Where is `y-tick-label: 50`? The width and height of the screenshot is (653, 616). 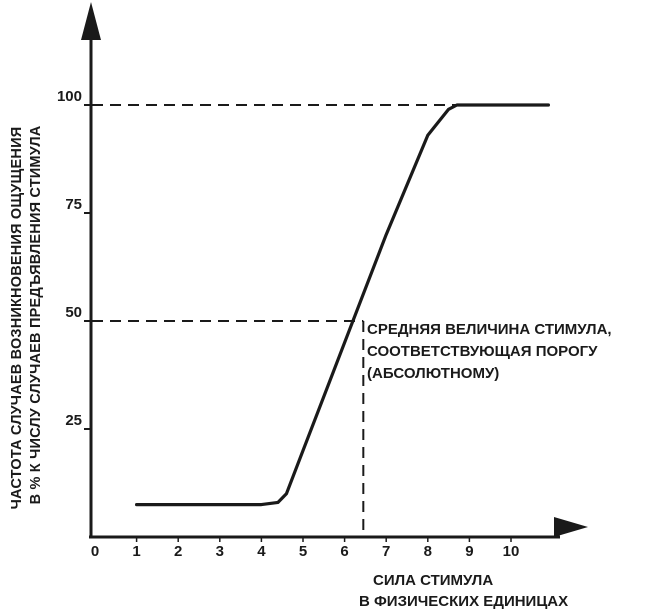 y-tick-label: 50 is located at coordinates (73, 312).